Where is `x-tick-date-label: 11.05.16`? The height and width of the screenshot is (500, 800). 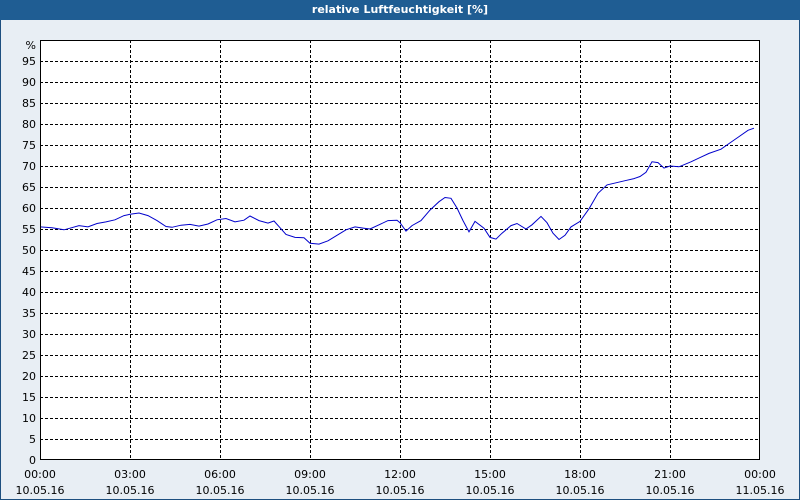 x-tick-date-label: 11.05.16 is located at coordinates (760, 490).